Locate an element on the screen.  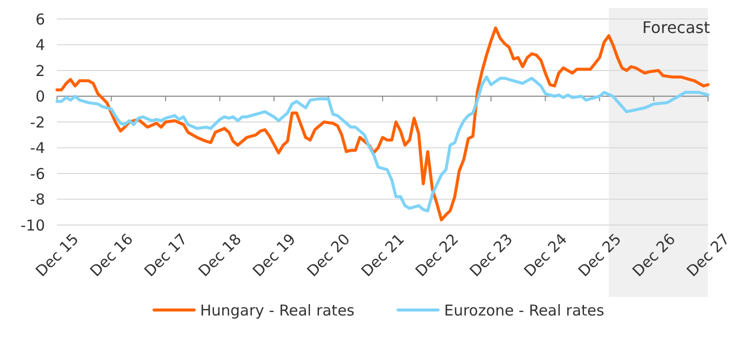
legend-label: Eurozone - Real rates is located at coordinates (524, 310).